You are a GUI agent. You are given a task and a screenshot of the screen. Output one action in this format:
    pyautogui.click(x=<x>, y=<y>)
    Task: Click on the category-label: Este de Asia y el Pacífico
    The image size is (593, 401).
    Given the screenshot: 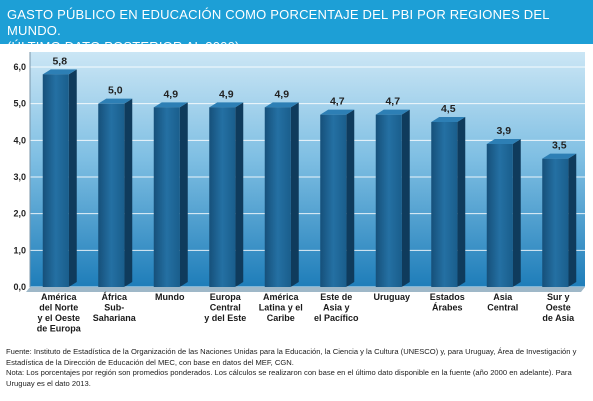 What is the action you would take?
    pyautogui.click(x=336, y=307)
    